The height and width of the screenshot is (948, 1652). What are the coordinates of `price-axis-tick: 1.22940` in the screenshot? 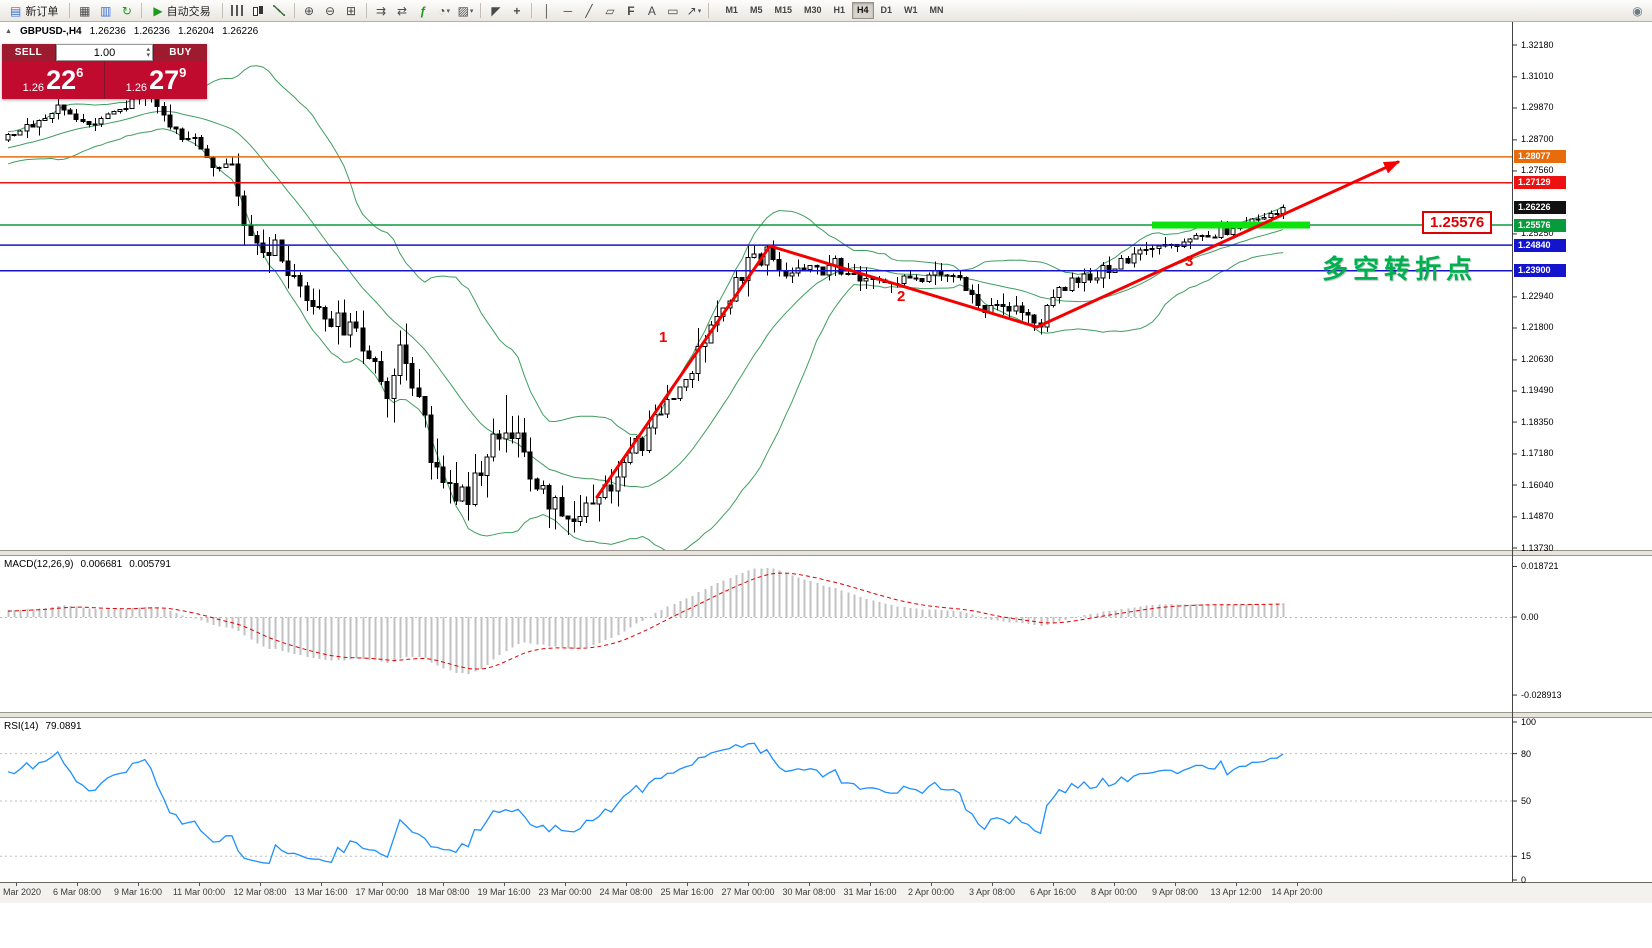 It's located at (1537, 296).